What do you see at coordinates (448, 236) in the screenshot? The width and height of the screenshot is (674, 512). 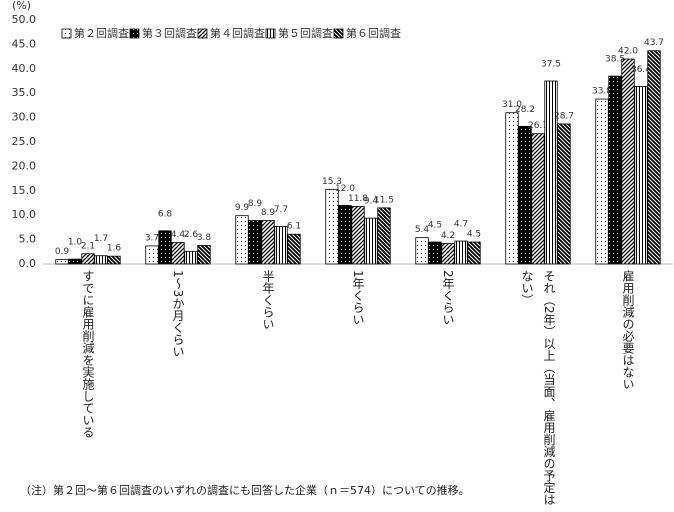 I see `value-label: 4.2` at bounding box center [448, 236].